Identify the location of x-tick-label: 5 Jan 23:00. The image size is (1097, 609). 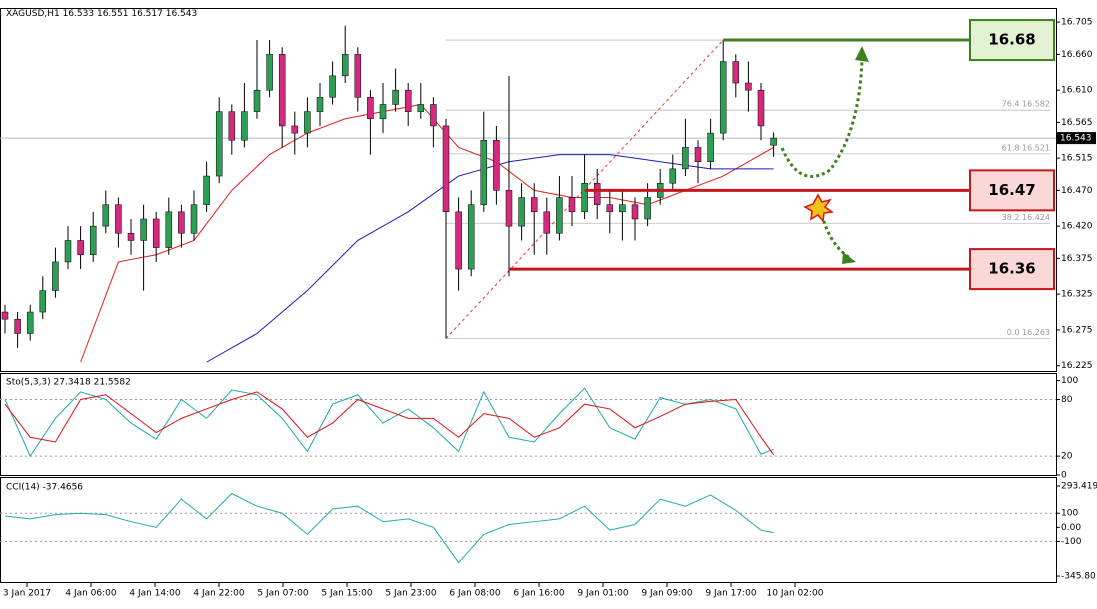
(411, 594).